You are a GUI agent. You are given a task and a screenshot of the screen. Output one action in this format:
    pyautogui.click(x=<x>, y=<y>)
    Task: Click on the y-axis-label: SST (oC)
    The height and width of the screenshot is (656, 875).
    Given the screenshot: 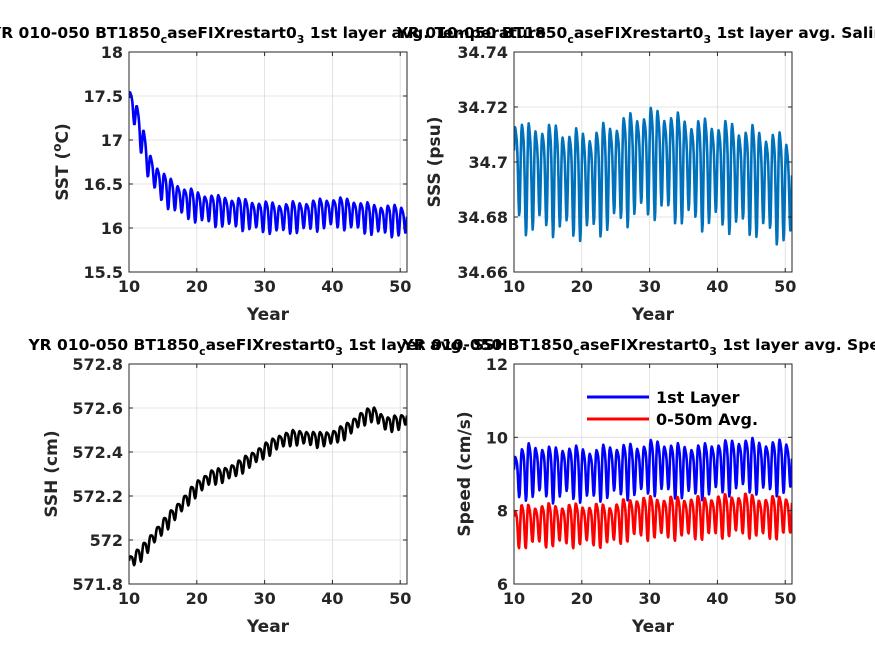 What is the action you would take?
    pyautogui.click(x=61, y=162)
    